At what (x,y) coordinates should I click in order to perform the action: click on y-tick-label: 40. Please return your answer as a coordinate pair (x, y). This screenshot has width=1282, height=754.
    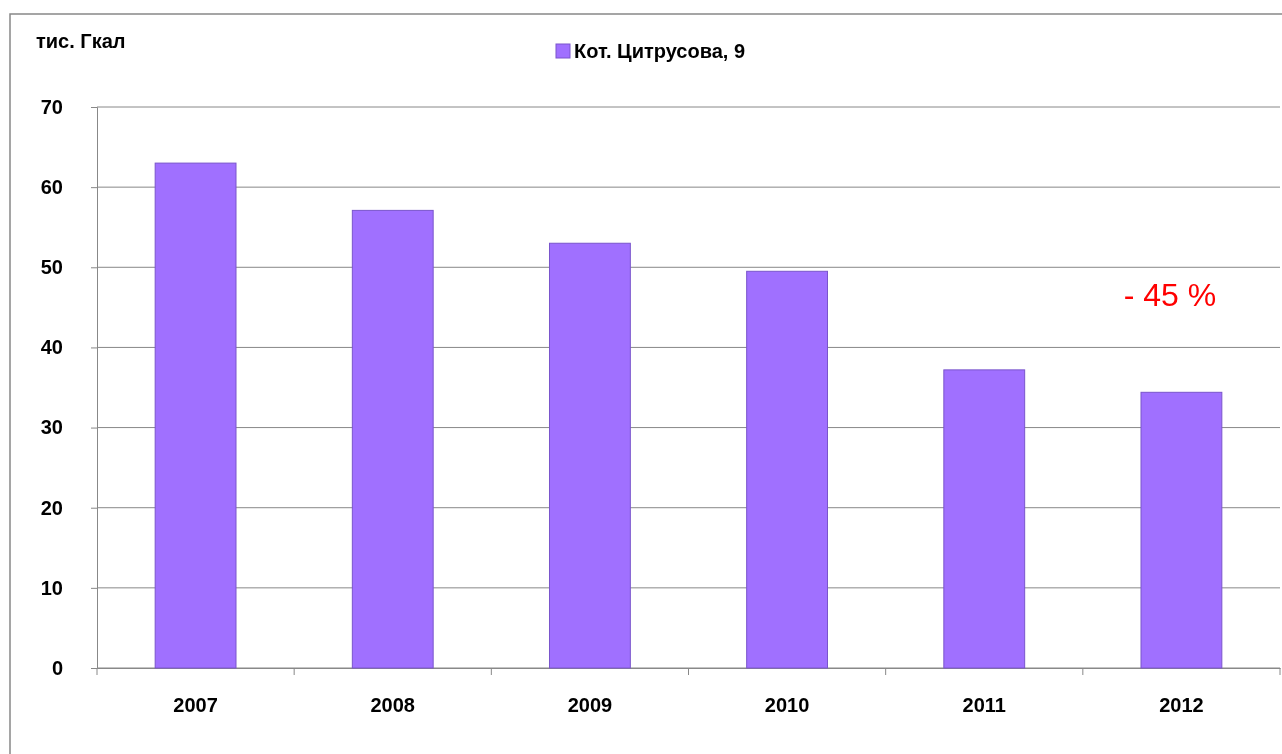
    Looking at the image, I should click on (51, 347).